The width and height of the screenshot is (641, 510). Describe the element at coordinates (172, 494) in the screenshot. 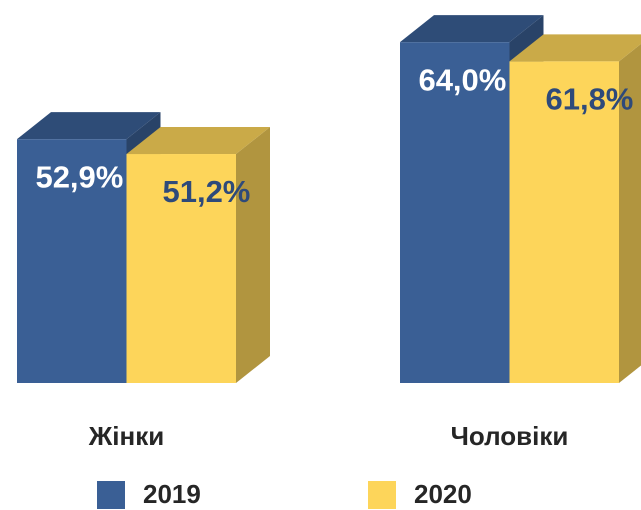

I see `legend-label: 2019` at that location.